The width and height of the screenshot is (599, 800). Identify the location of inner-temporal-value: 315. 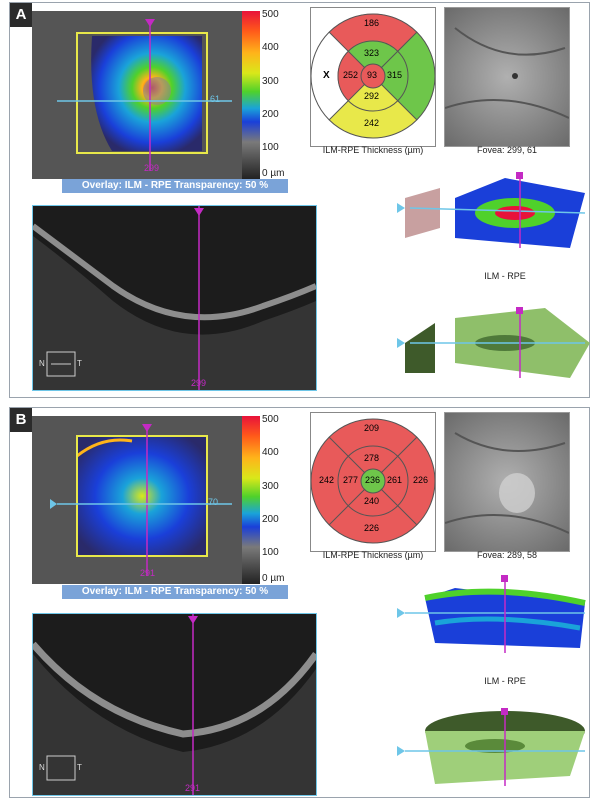
(395, 75).